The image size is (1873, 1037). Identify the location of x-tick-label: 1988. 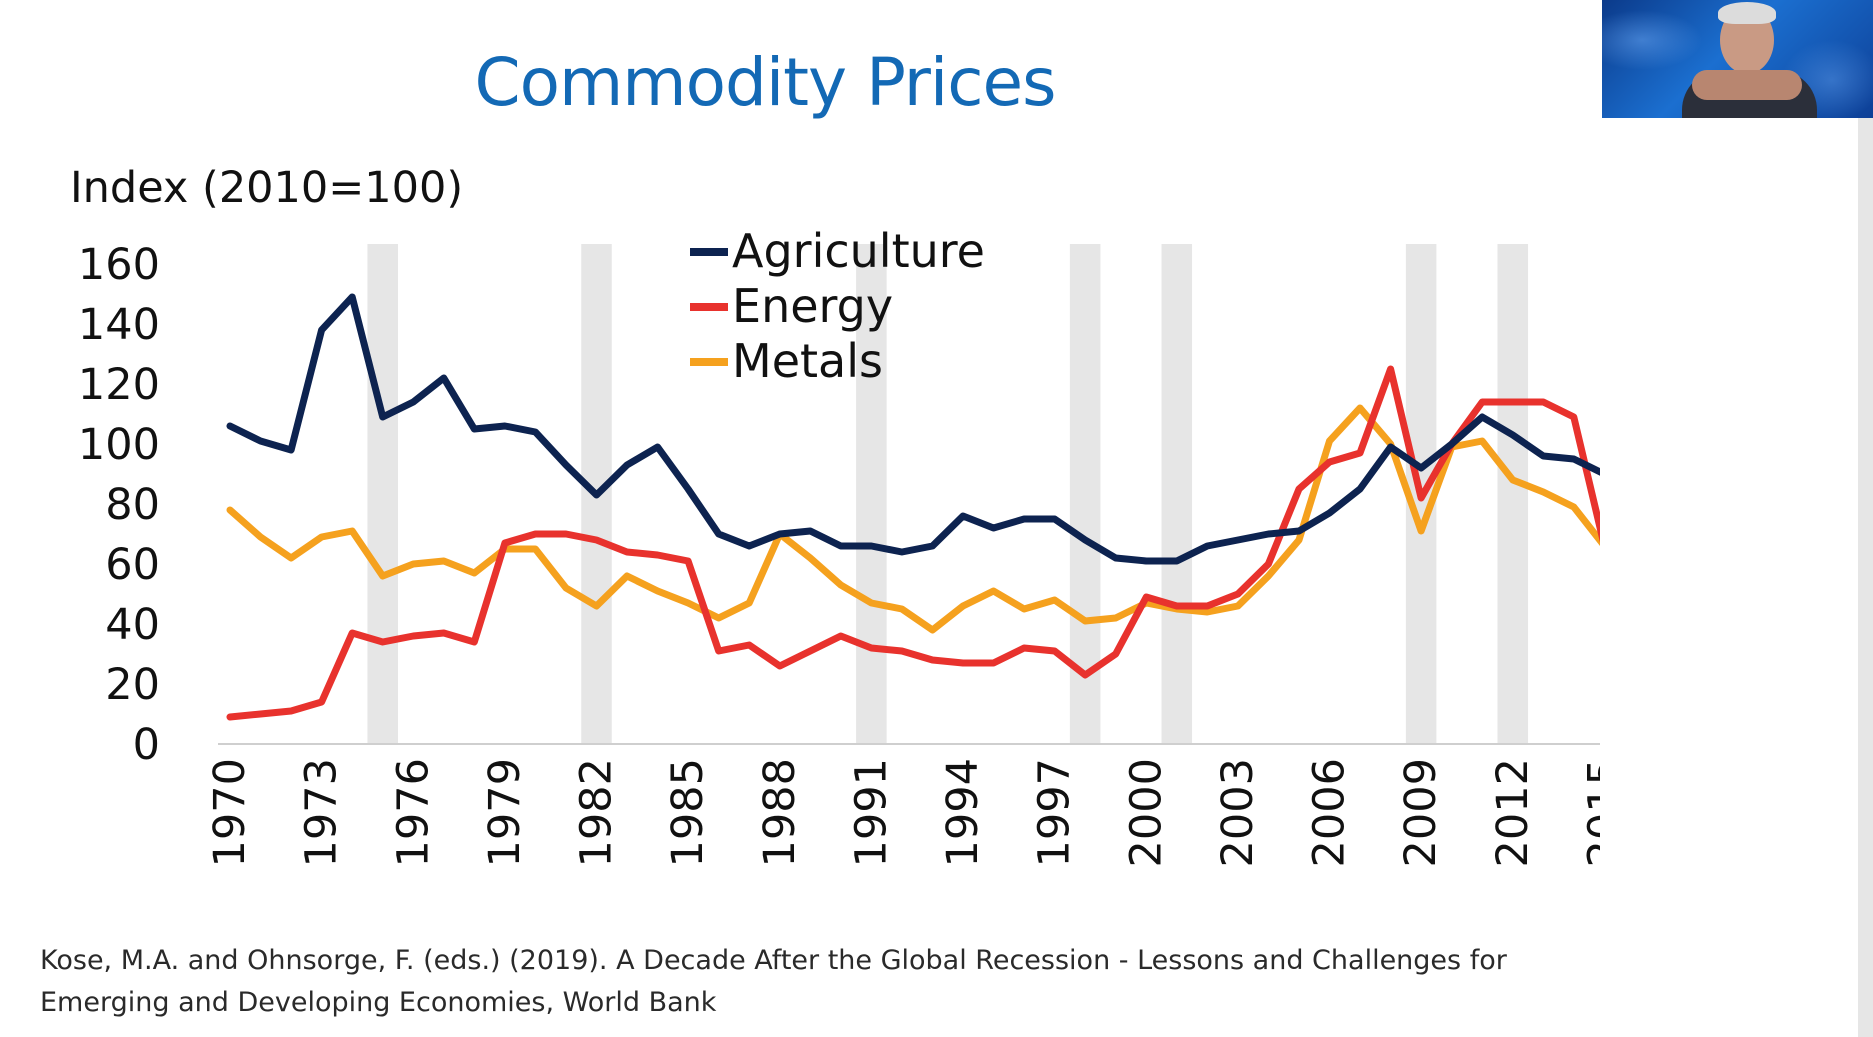
(780, 812).